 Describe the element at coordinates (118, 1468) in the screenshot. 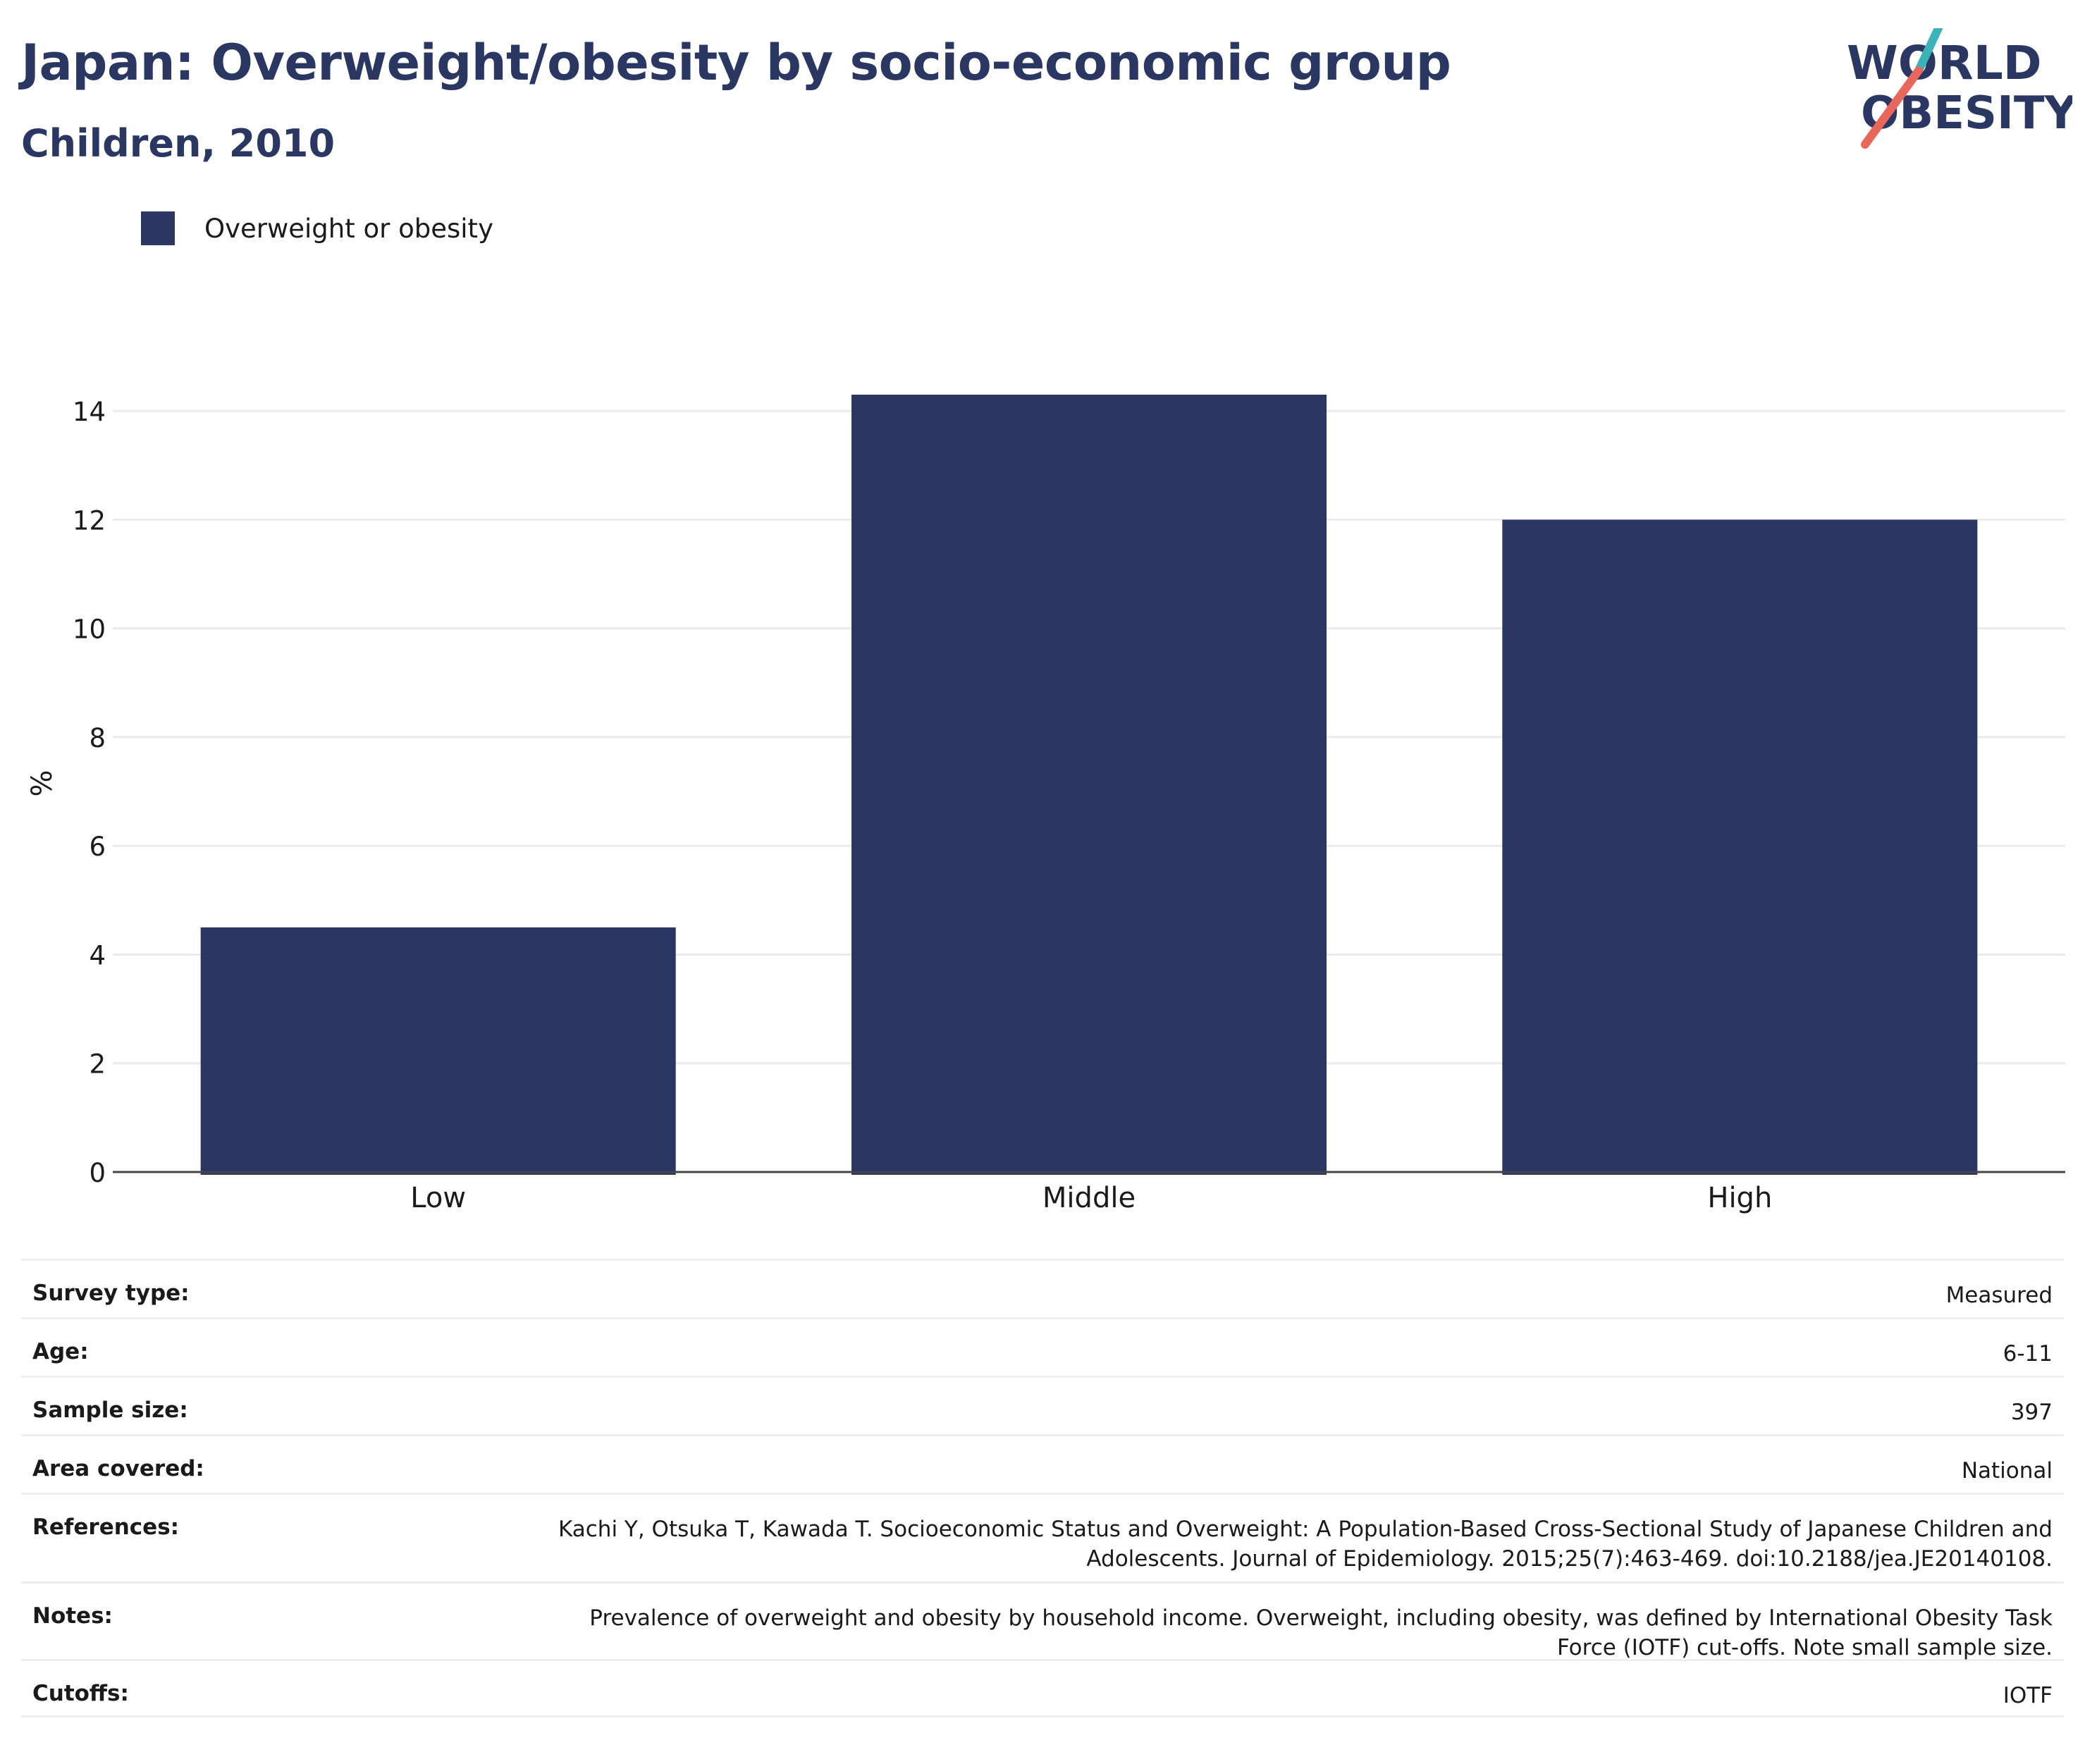

I see `info-label: Area covered:` at that location.